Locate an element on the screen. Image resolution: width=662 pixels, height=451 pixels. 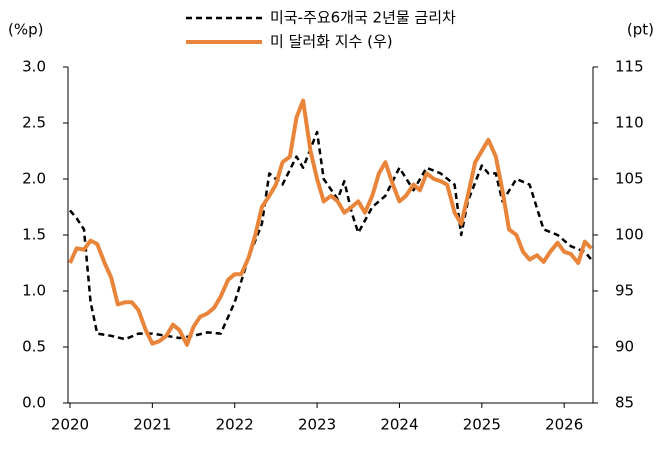
legend-label: 미국-주요6개국 2년물 금리차 is located at coordinates (363, 18).